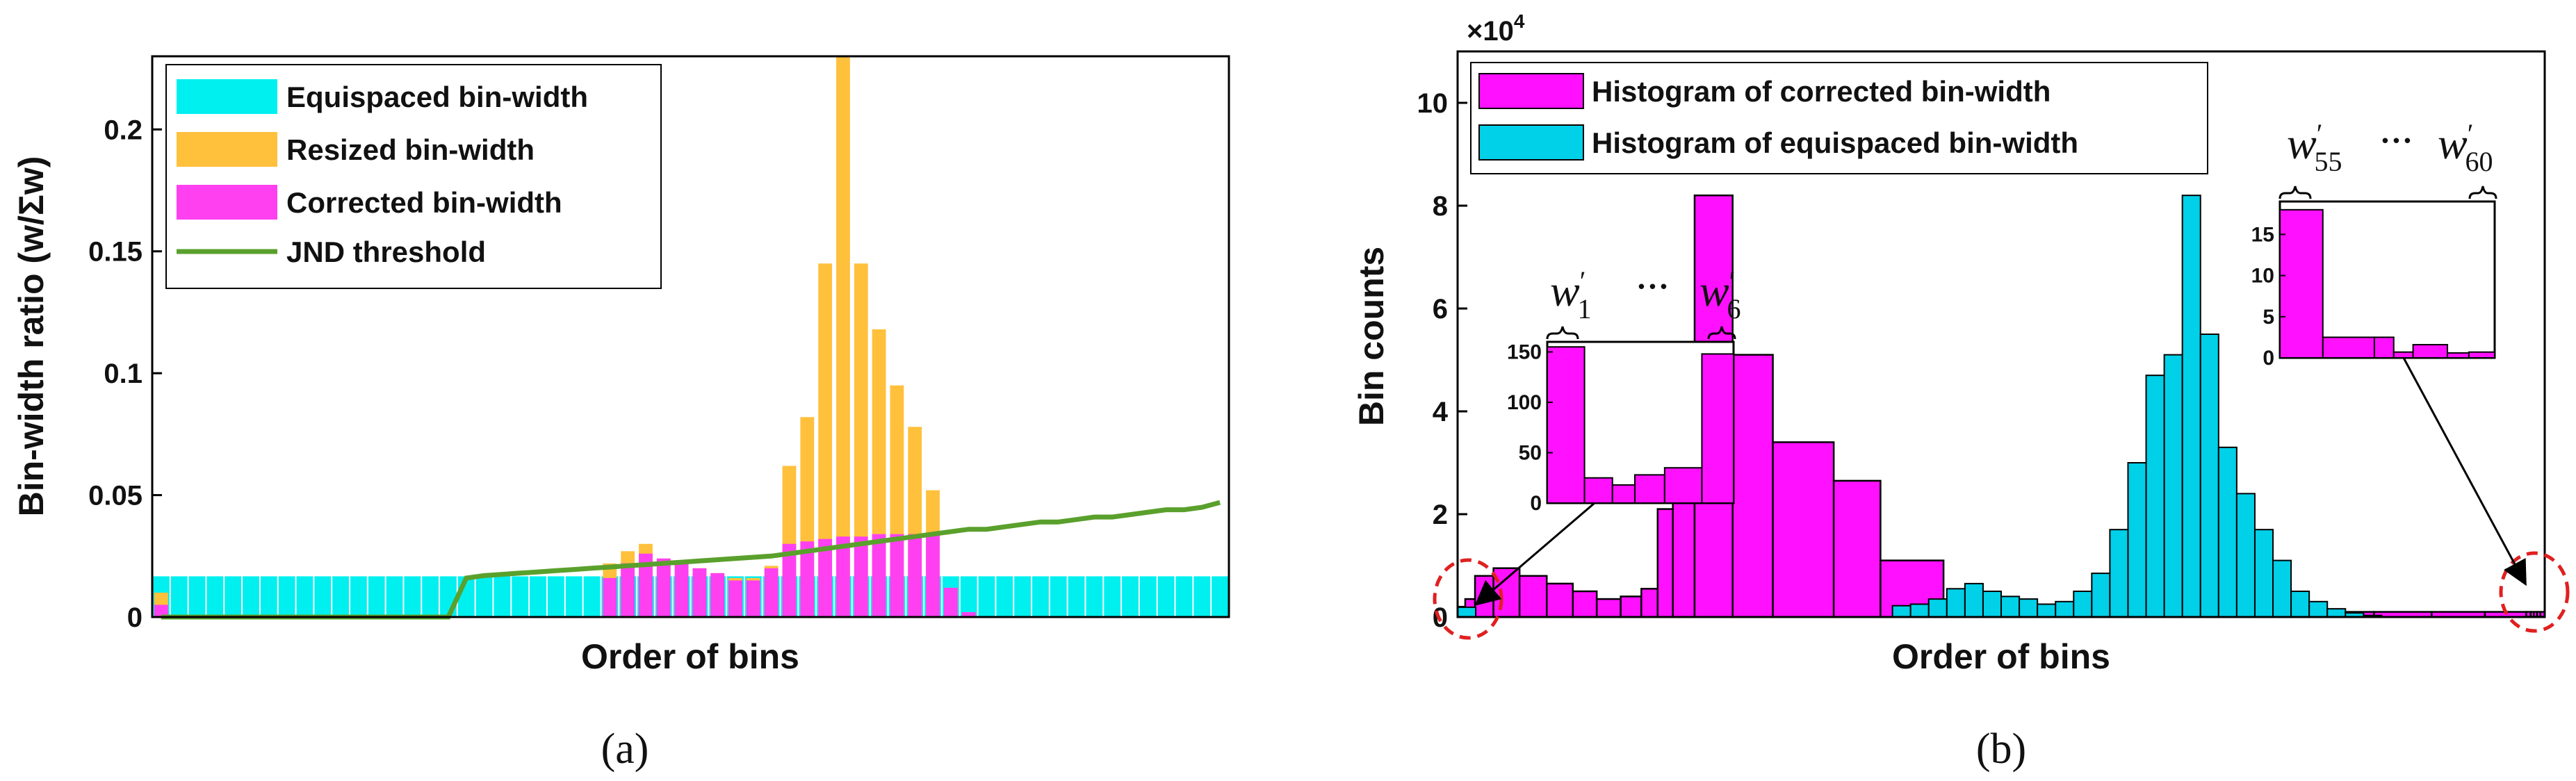  I want to click on inset-tick-label: 15, so click(2262, 234).